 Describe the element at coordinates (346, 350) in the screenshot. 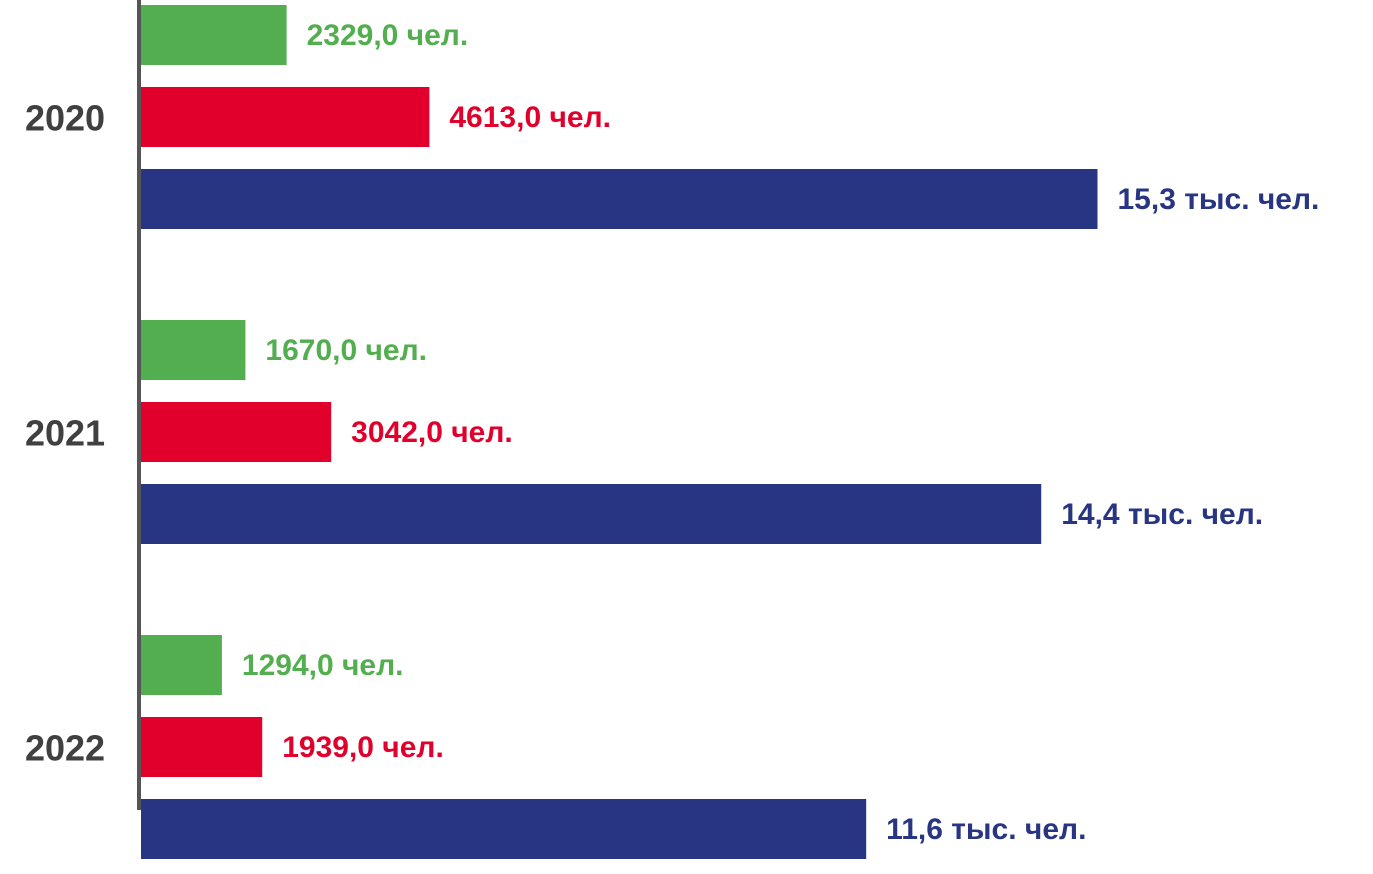

I see `value-label: 1670,0 чел.` at that location.